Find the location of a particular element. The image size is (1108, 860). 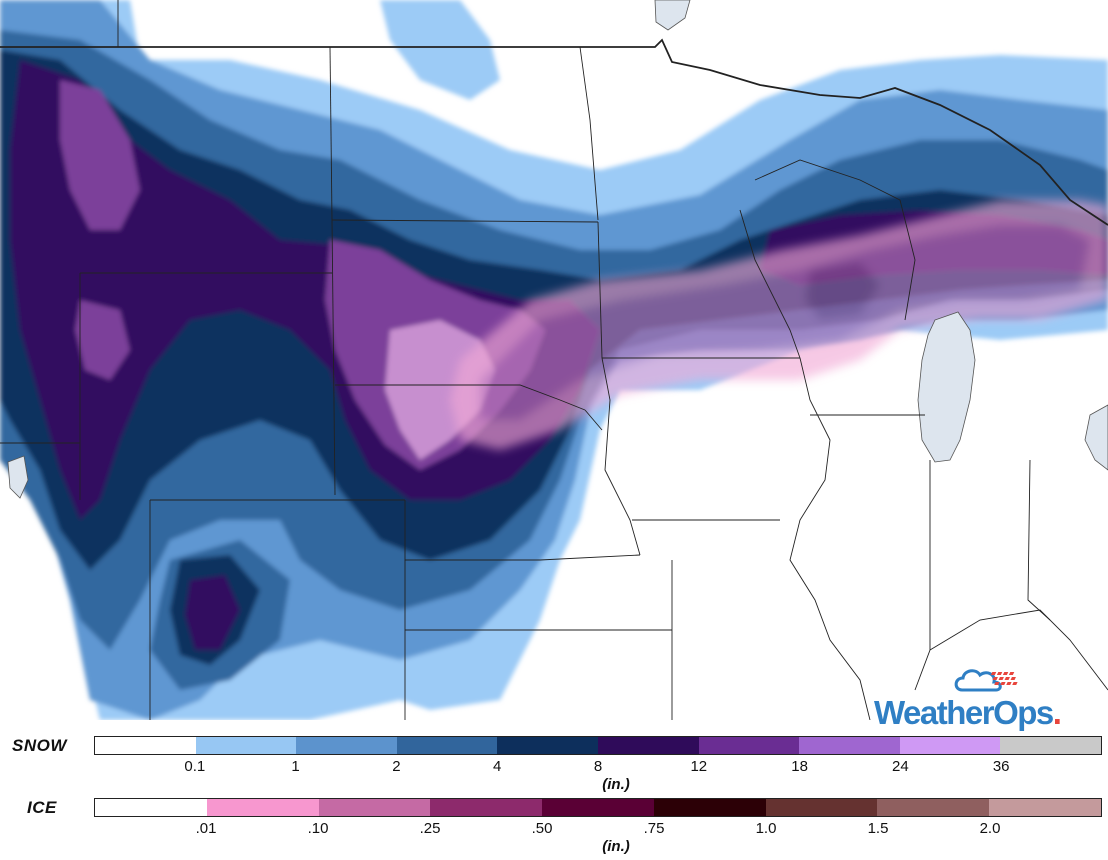

ice-unit-label: (in.) is located at coordinates (616, 846).